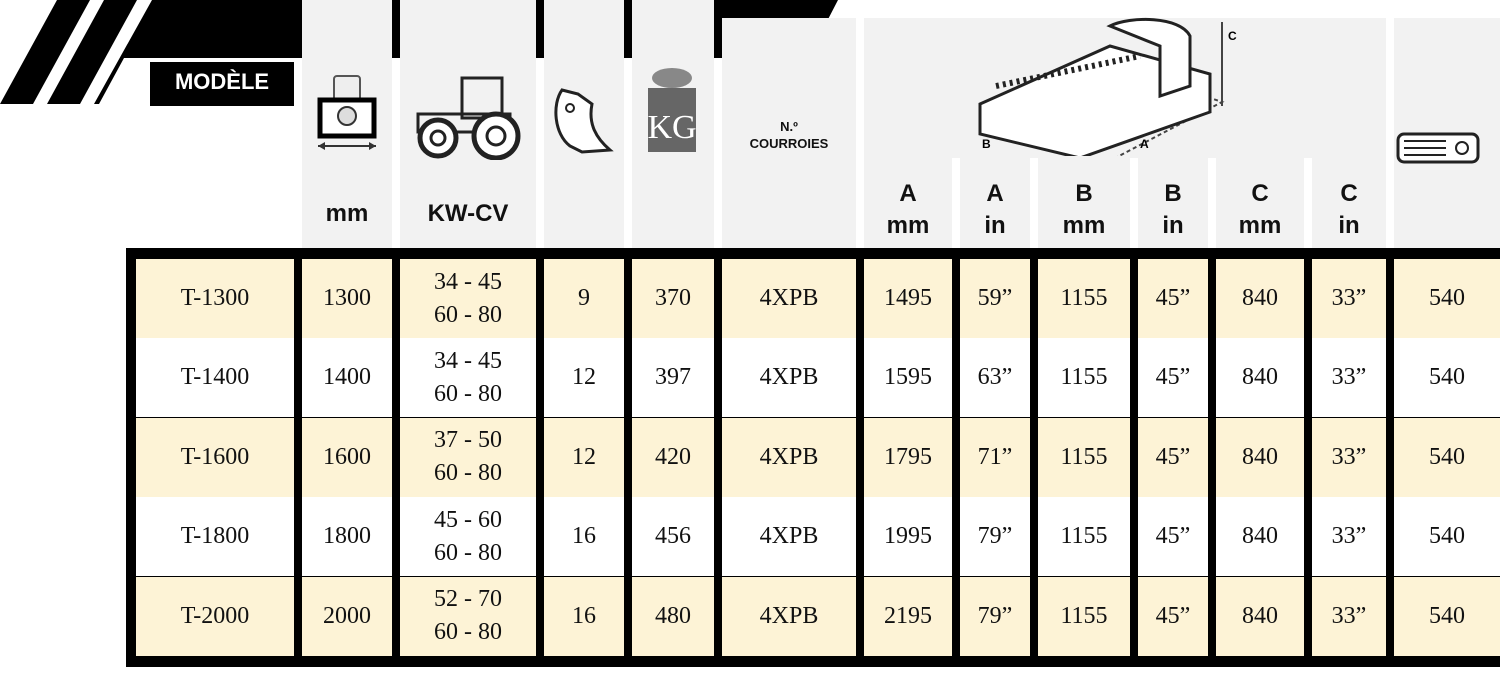  What do you see at coordinates (1349, 193) in the screenshot?
I see `dim-c-in-header-line: C` at bounding box center [1349, 193].